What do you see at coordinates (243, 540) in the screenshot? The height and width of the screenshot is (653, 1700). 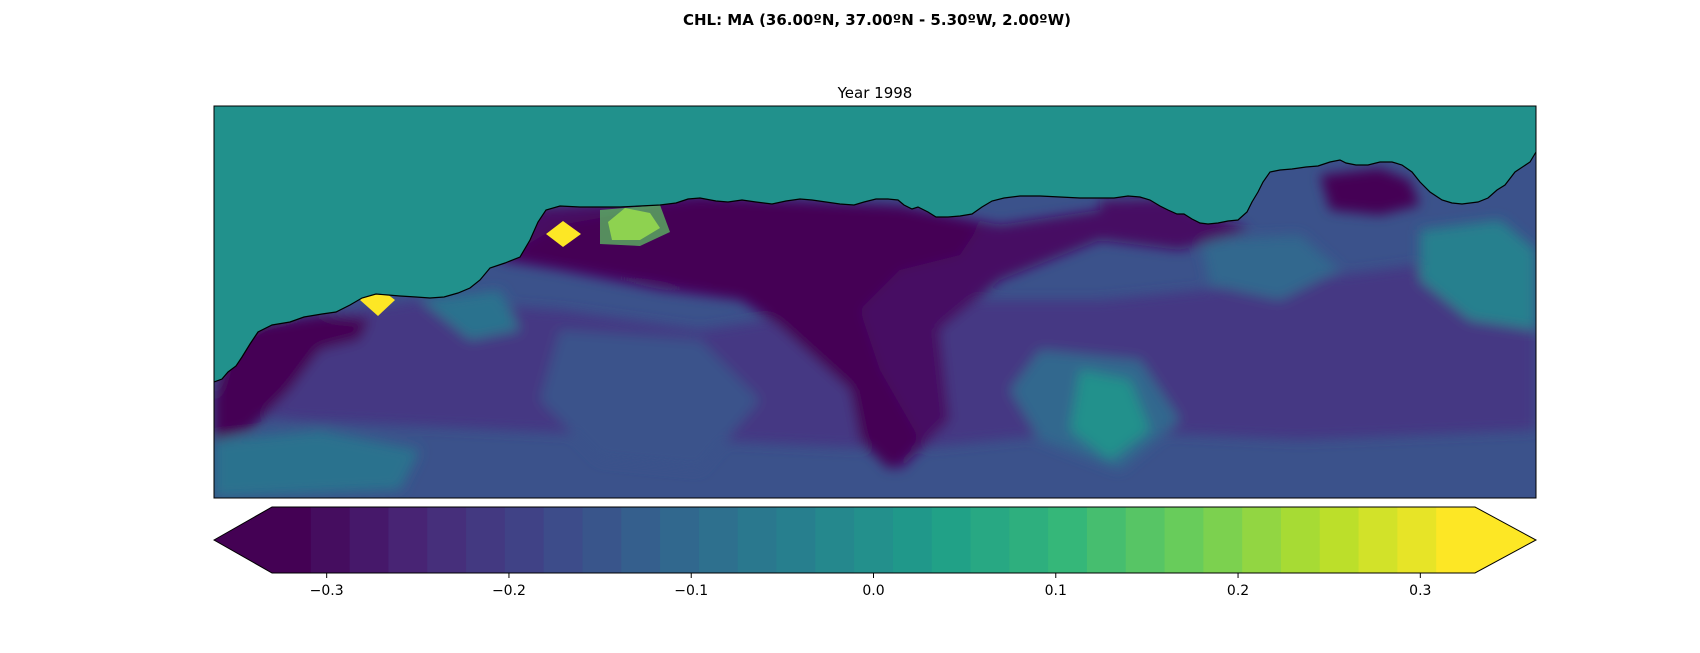 I see `colorbar-extend-min` at bounding box center [243, 540].